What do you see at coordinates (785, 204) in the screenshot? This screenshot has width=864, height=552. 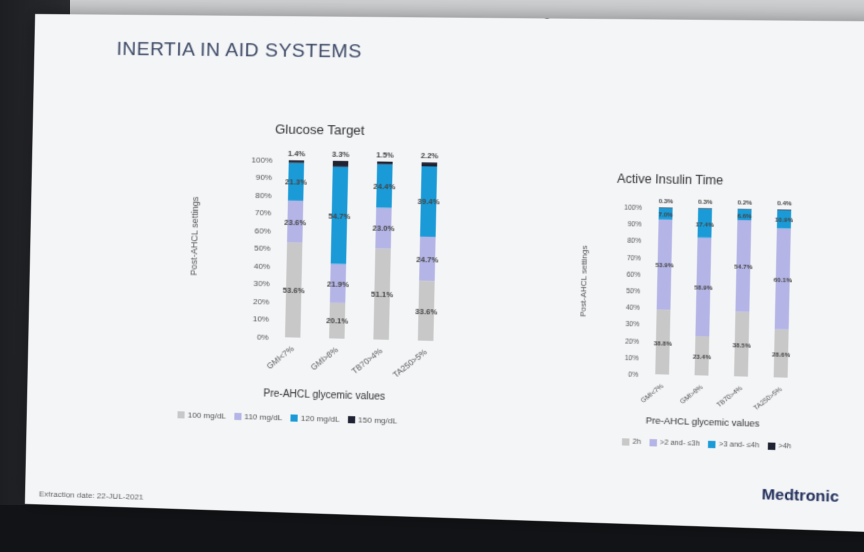 I see `data-label: 0.4%` at bounding box center [785, 204].